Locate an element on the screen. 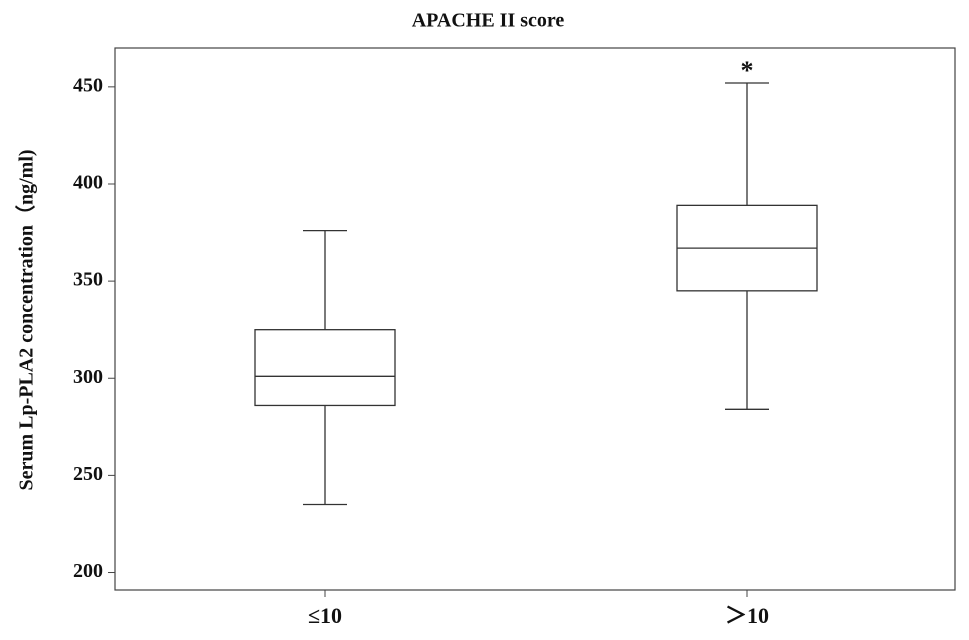 The height and width of the screenshot is (640, 969). y-tick-label: 350 is located at coordinates (88, 280).